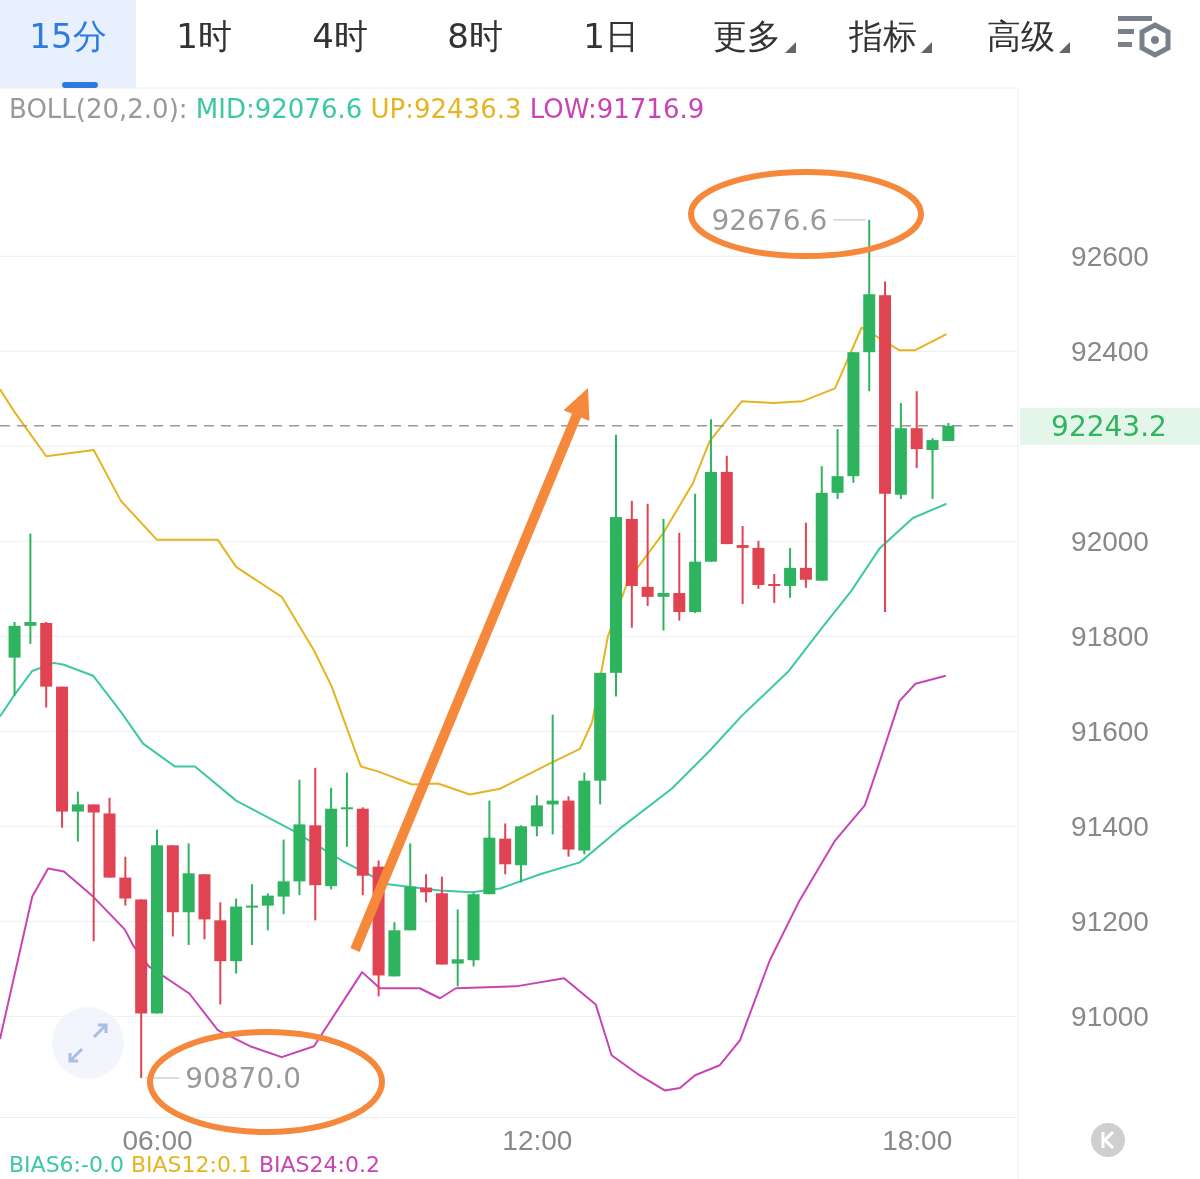  I want to click on text: LOW:91716.9, so click(617, 109).